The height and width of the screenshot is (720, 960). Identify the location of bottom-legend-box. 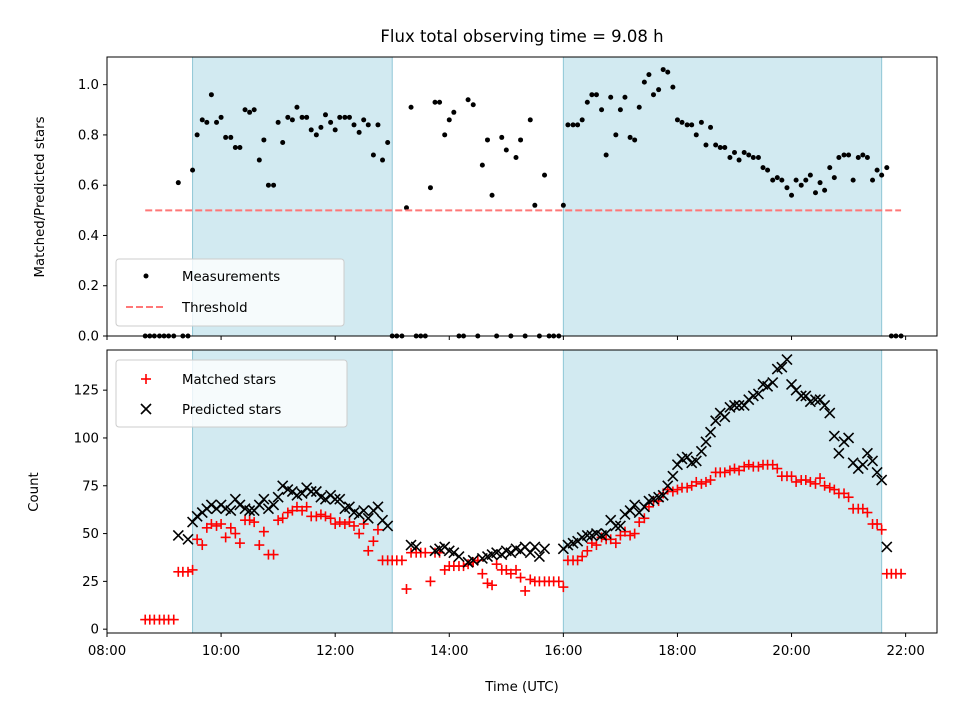
(231, 393).